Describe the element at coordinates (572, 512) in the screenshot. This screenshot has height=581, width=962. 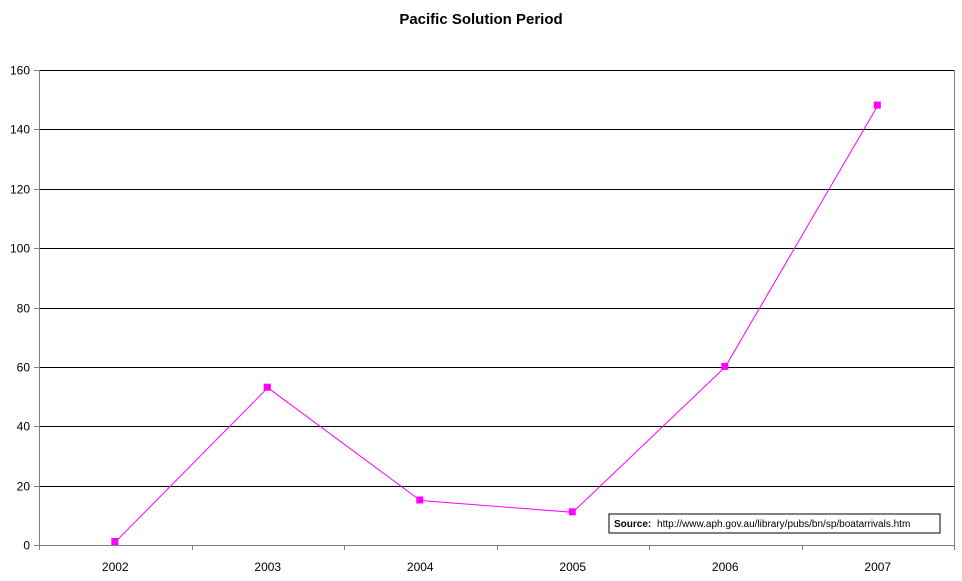
I see `data-point-2005` at that location.